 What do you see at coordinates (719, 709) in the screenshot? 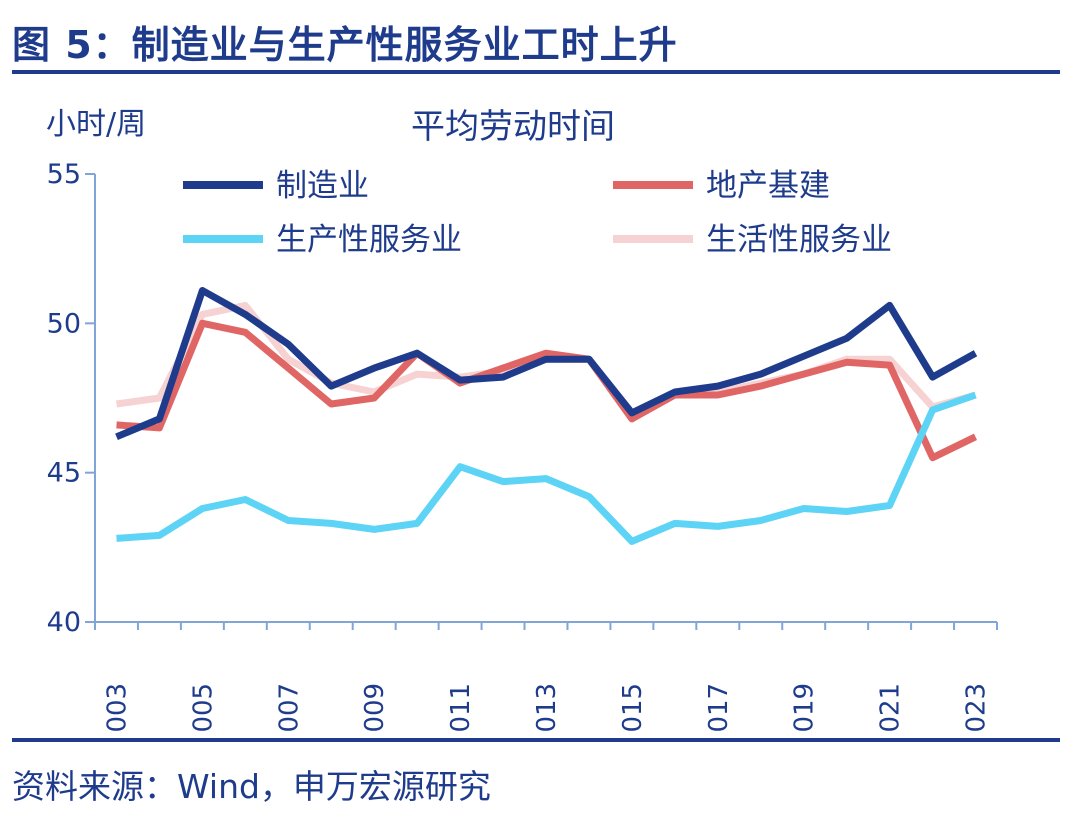
I see `x-tick-label: 2017` at bounding box center [719, 709].